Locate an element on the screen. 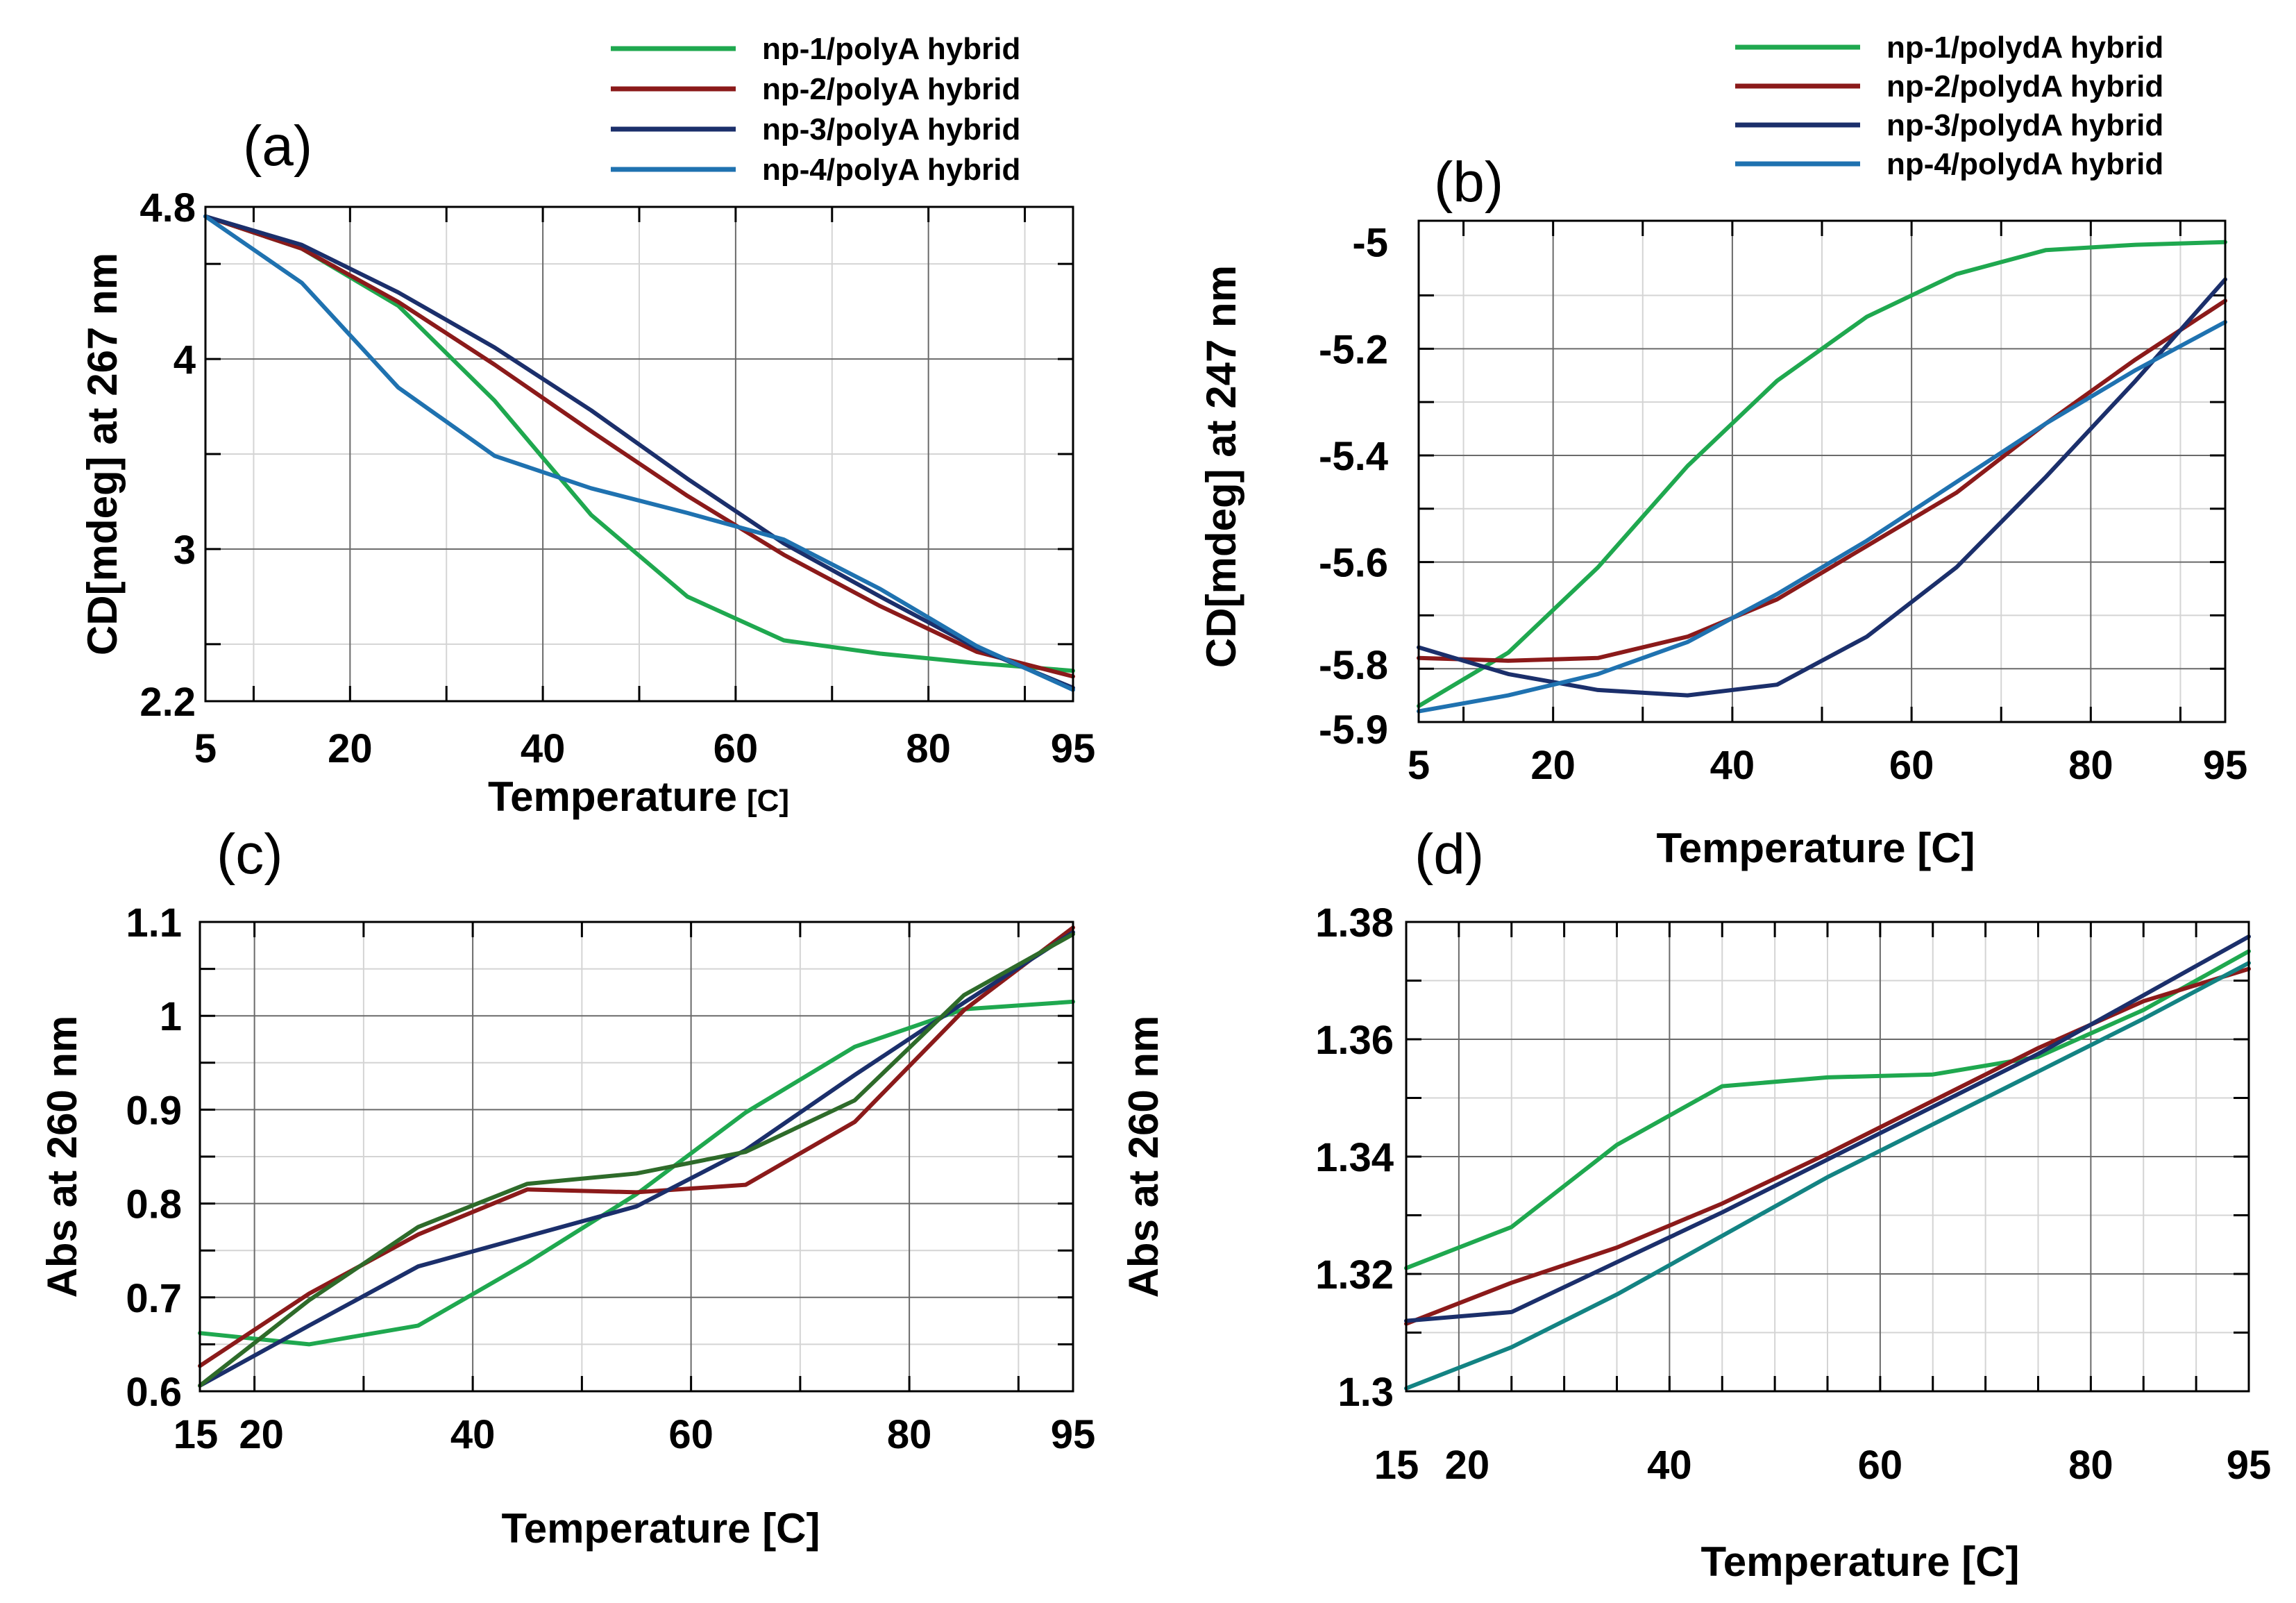 The height and width of the screenshot is (1603, 2296). x-axis-title-text: Temperature is located at coordinates (612, 796).